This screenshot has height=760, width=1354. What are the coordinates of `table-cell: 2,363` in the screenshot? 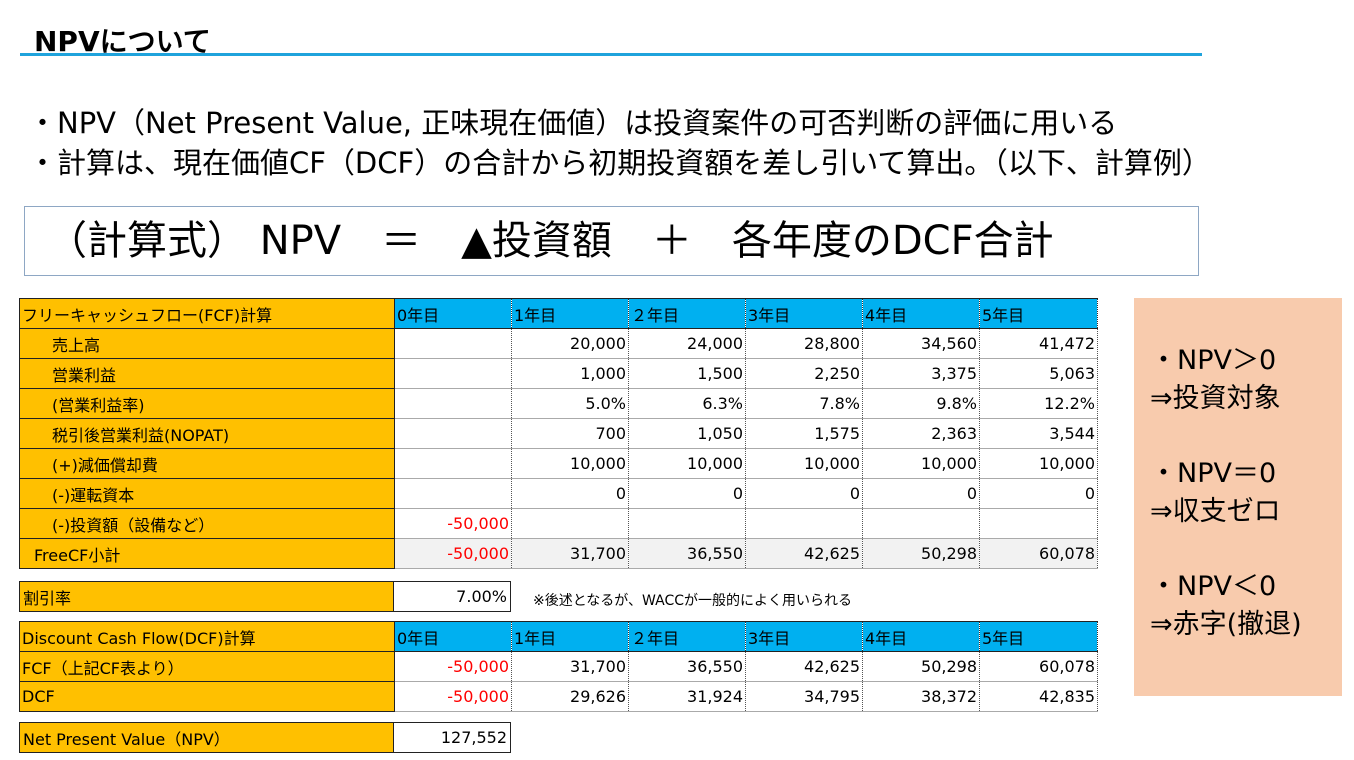 It's located at (921, 433).